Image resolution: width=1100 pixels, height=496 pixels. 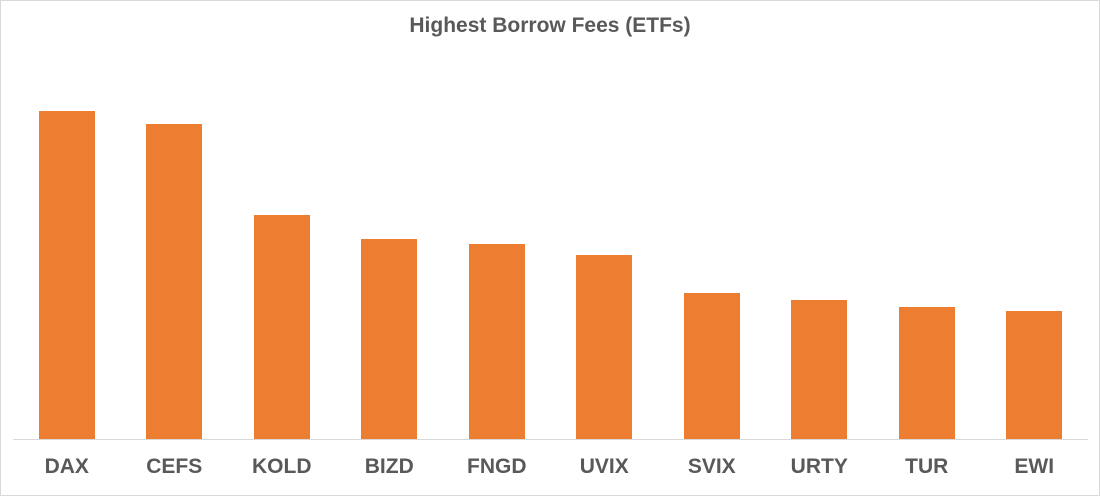 I want to click on bar-urty, so click(x=819, y=369).